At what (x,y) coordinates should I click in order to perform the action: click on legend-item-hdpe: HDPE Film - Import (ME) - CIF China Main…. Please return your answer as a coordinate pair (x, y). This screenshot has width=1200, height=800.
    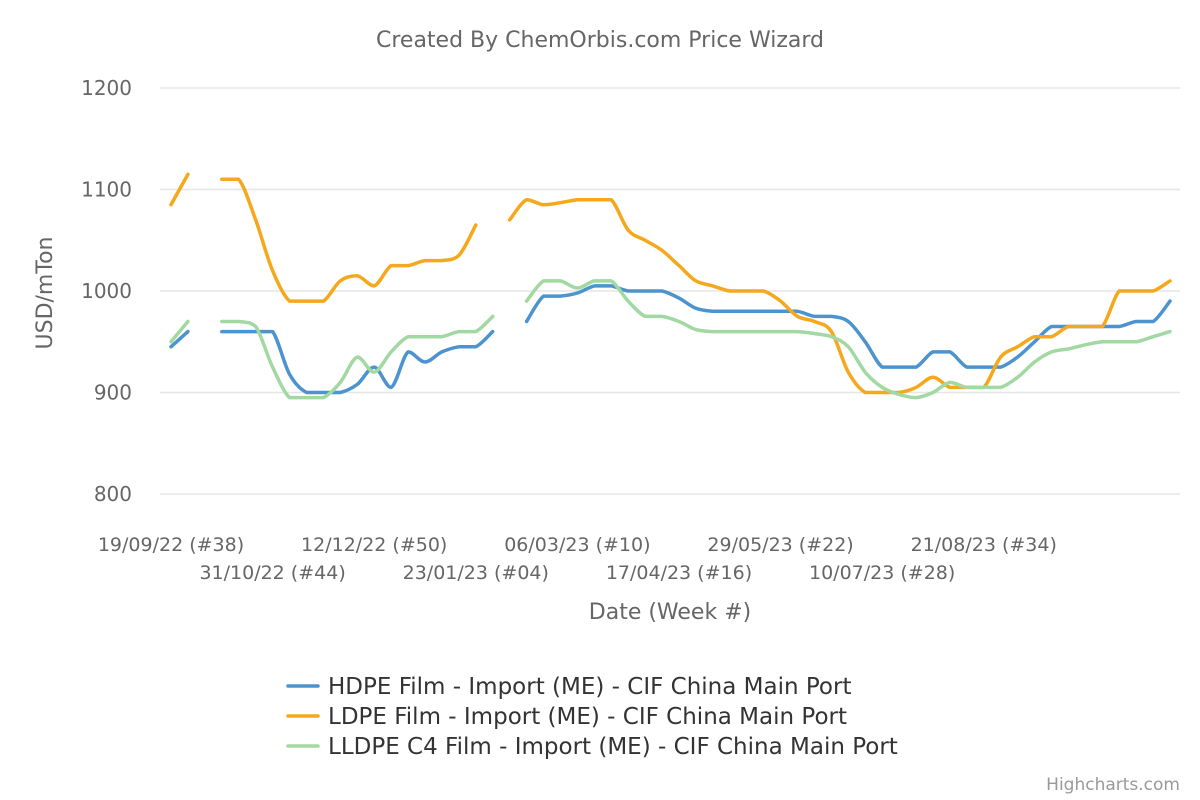
    Looking at the image, I should click on (568, 687).